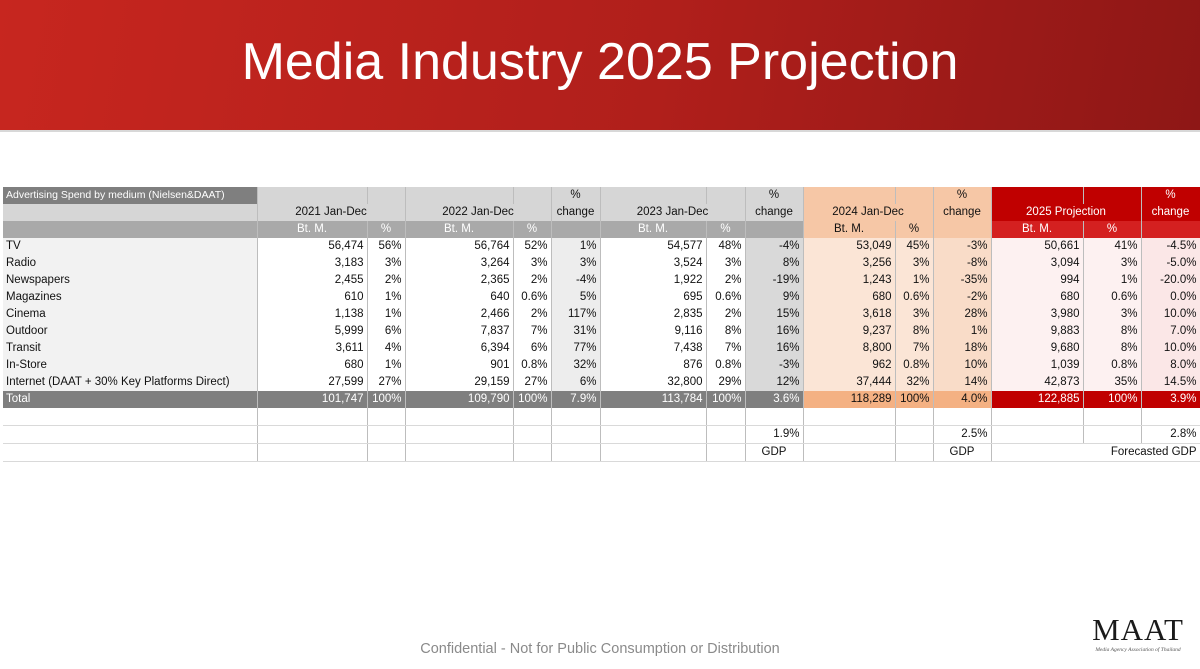 Image resolution: width=1200 pixels, height=669 pixels. What do you see at coordinates (312, 382) in the screenshot?
I see `cell: 27,599` at bounding box center [312, 382].